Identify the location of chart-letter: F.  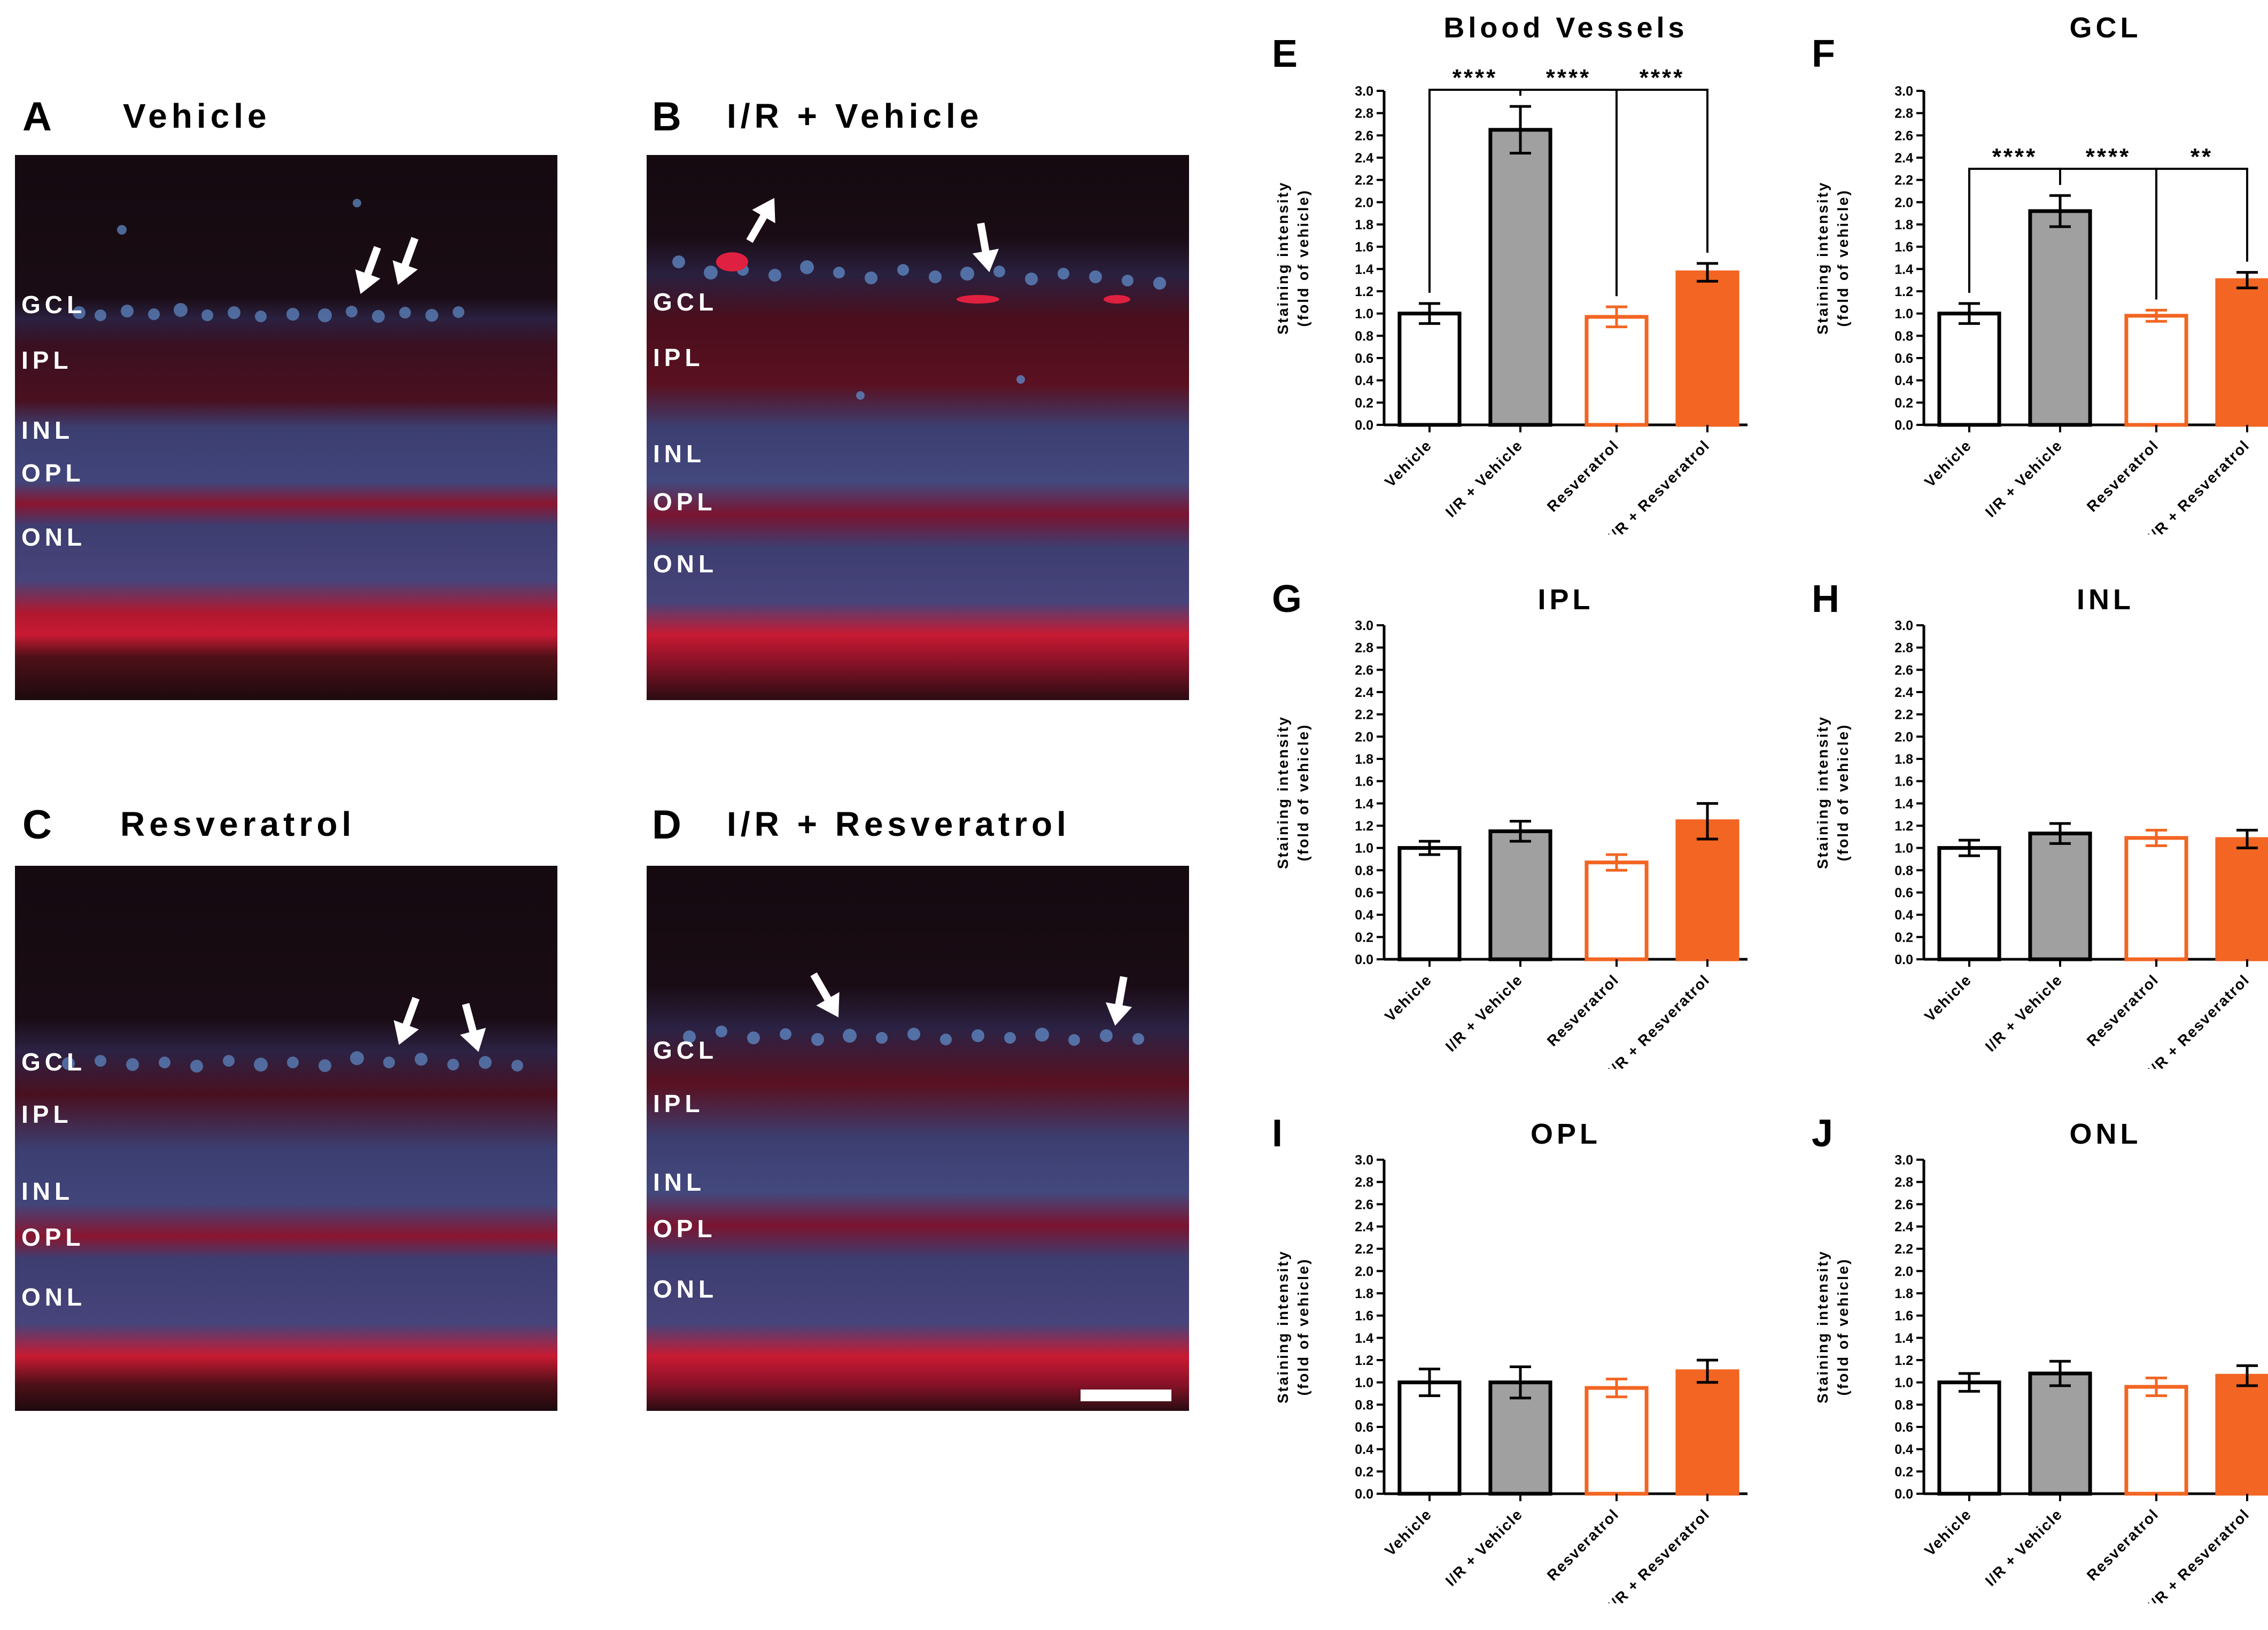
(1823, 54).